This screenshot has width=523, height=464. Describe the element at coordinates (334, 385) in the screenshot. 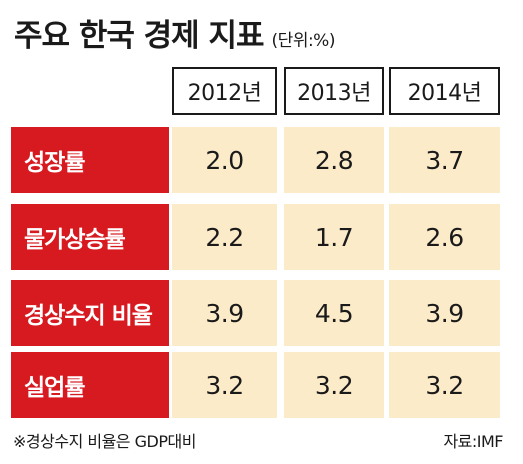

I see `value-unemployment-2013: 3.2` at that location.